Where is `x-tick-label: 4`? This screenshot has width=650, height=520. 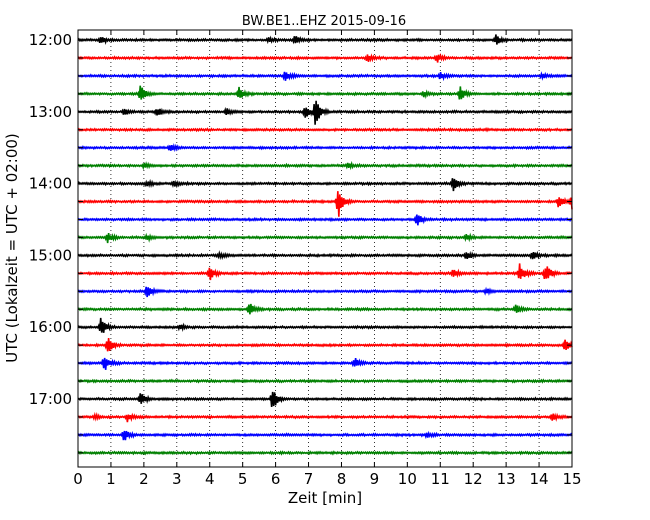 x-tick-label: 4 is located at coordinates (210, 479).